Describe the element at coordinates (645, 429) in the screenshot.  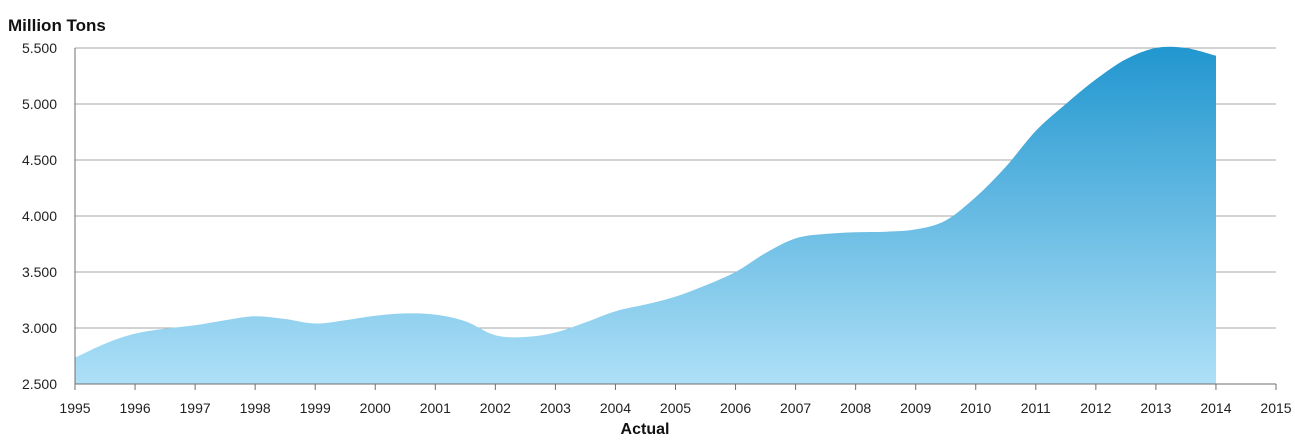
I see `x-axis-title: Actual` at that location.